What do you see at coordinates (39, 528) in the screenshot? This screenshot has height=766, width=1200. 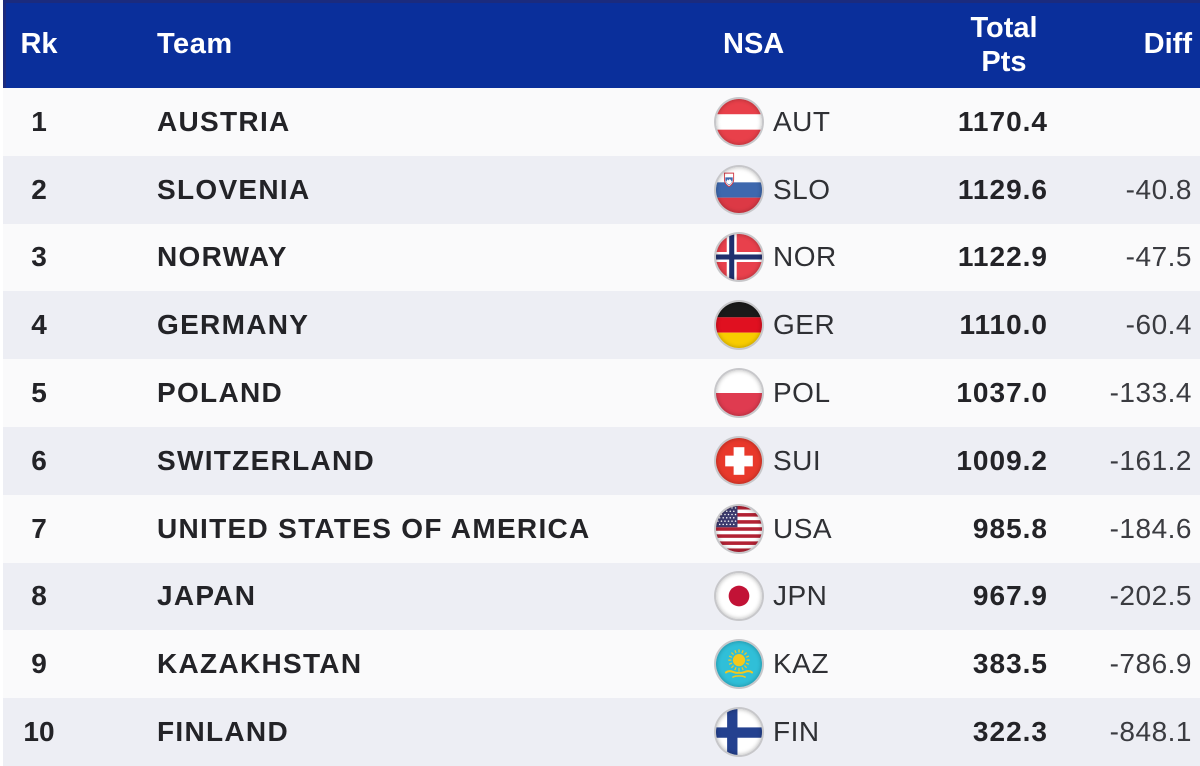 I see `rank-cell: 7` at bounding box center [39, 528].